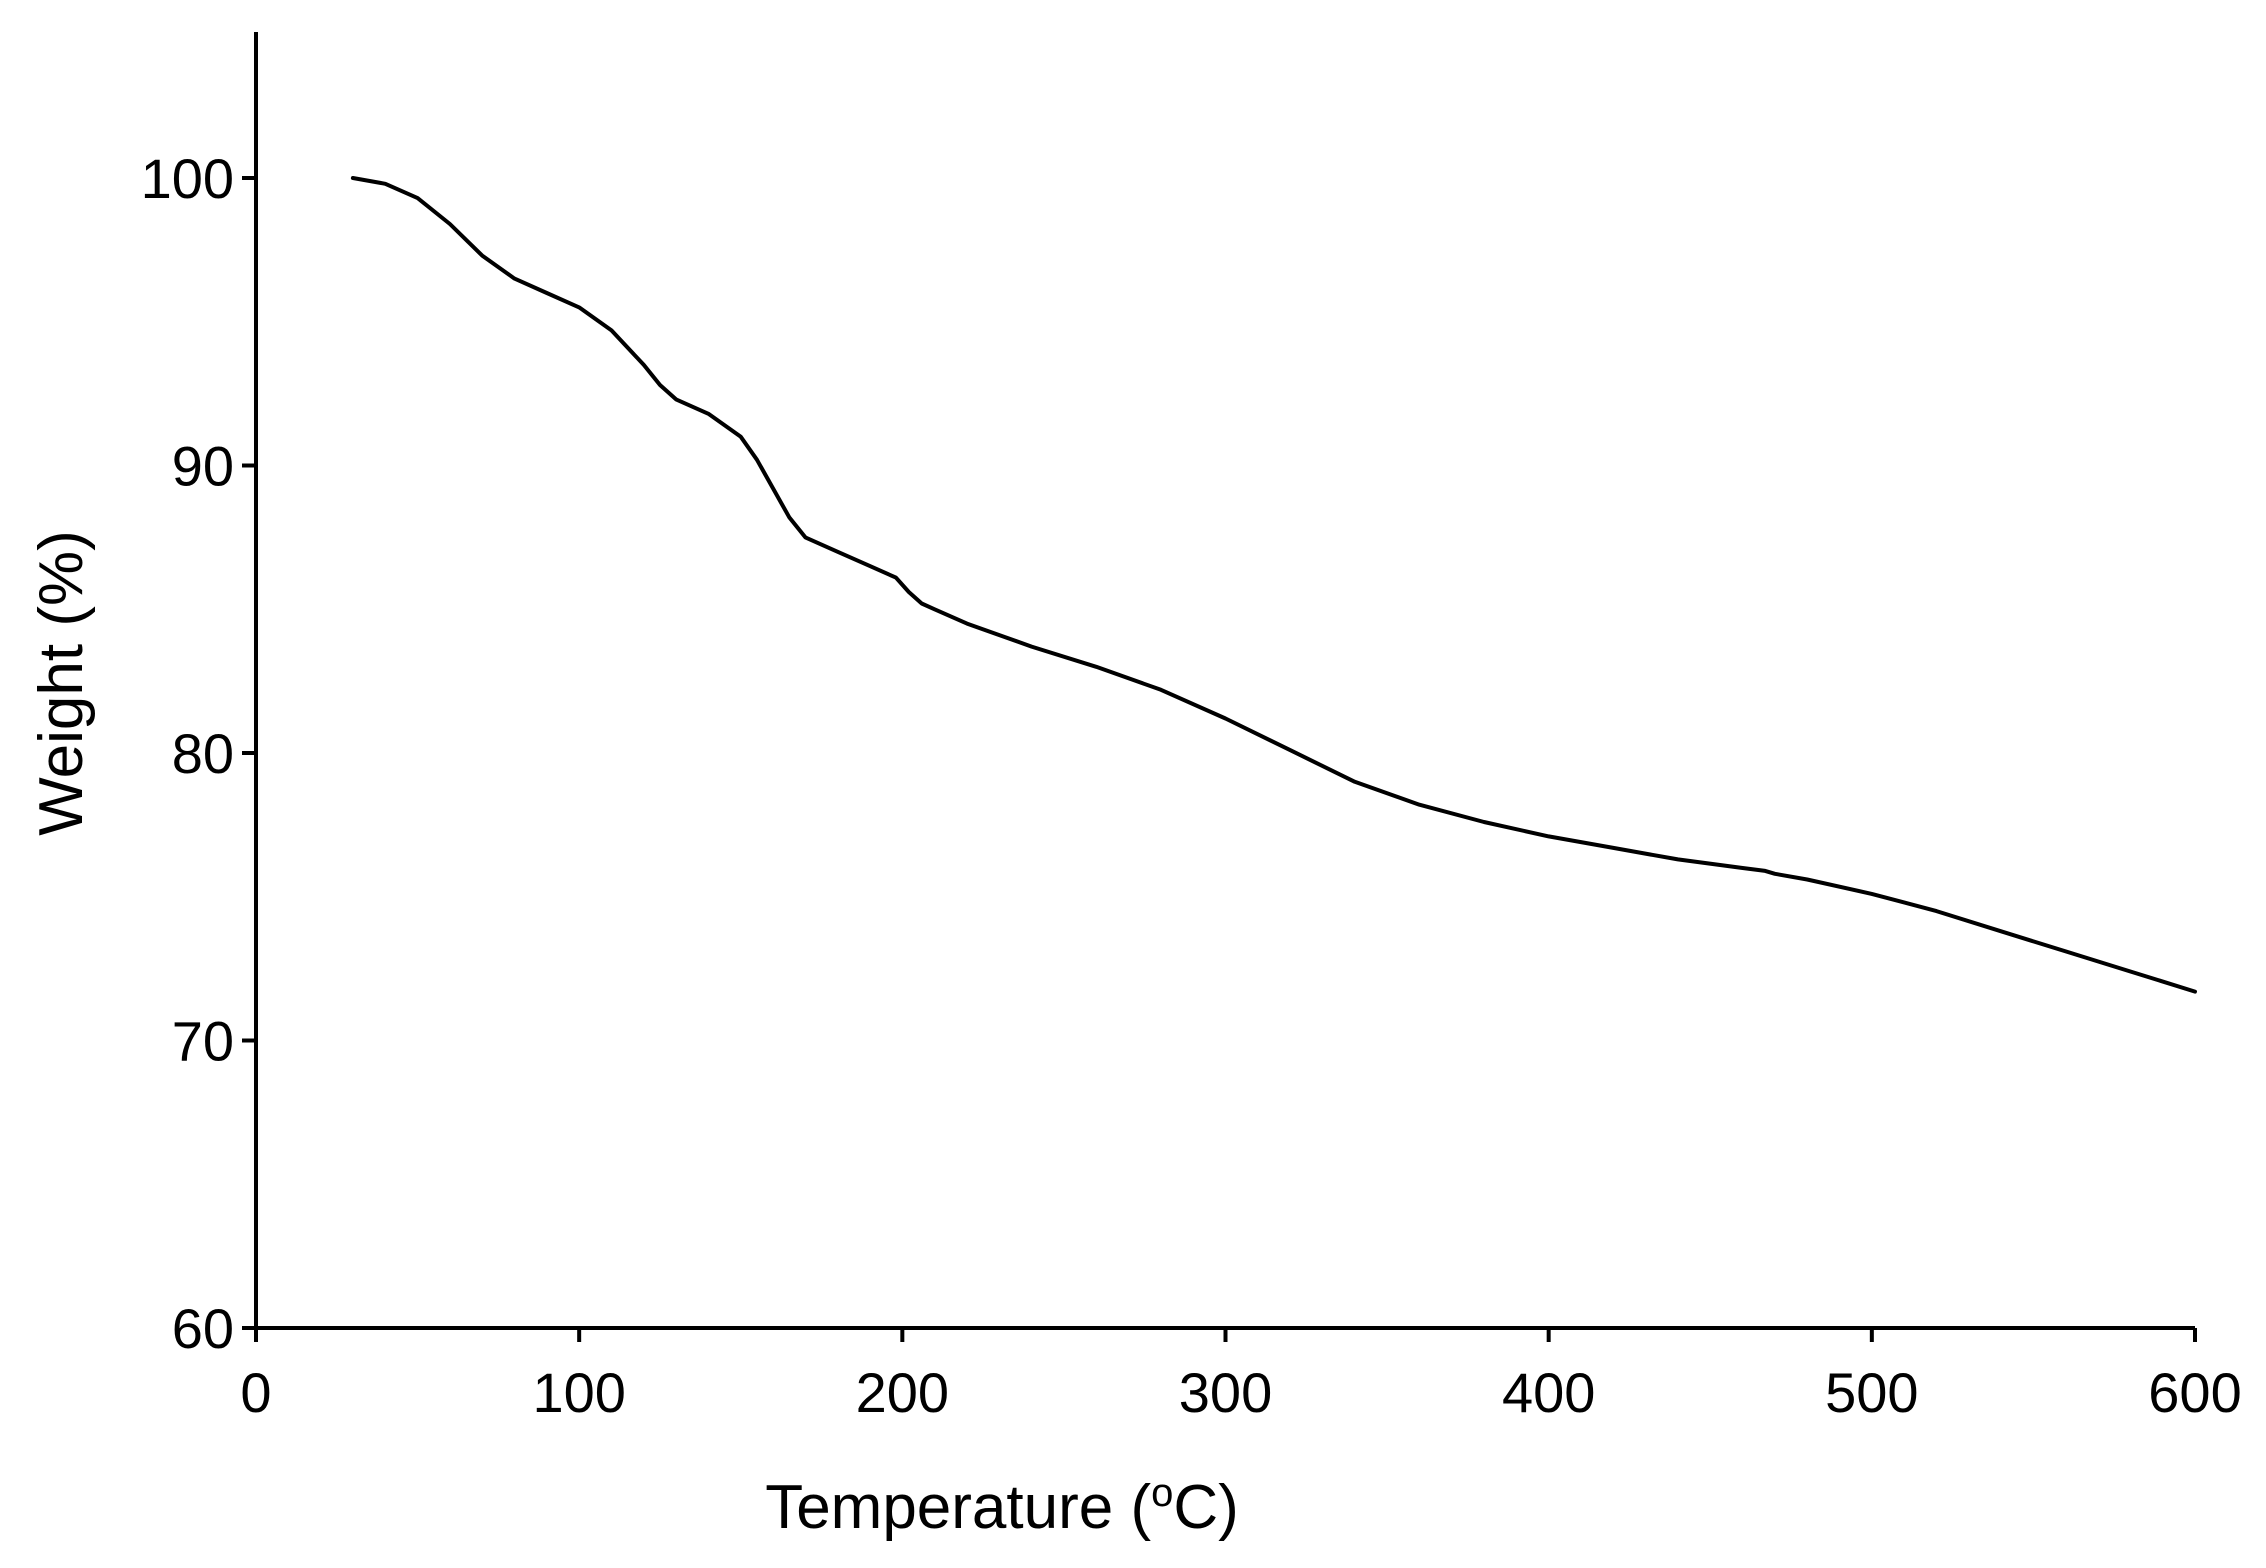  I want to click on y-tick-label: 60, so click(203, 1328).